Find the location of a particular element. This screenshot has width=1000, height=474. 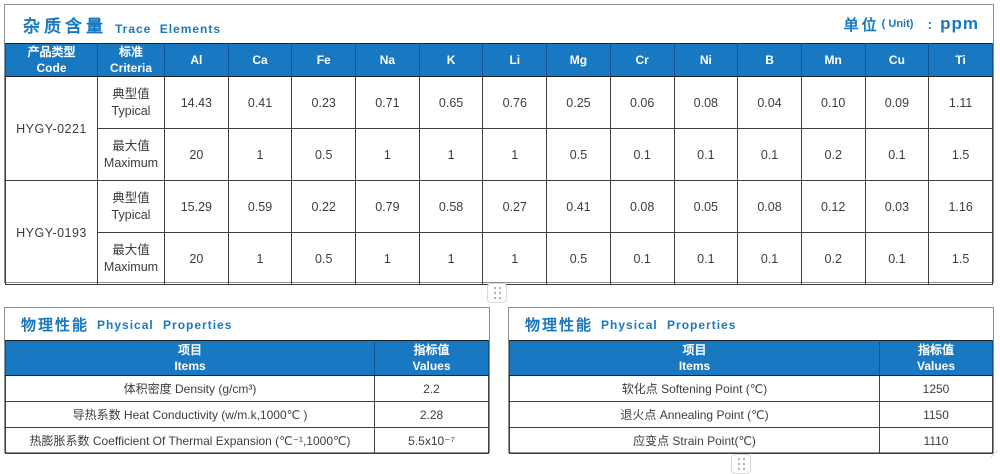

value-cell: 0.10 is located at coordinates (833, 103).